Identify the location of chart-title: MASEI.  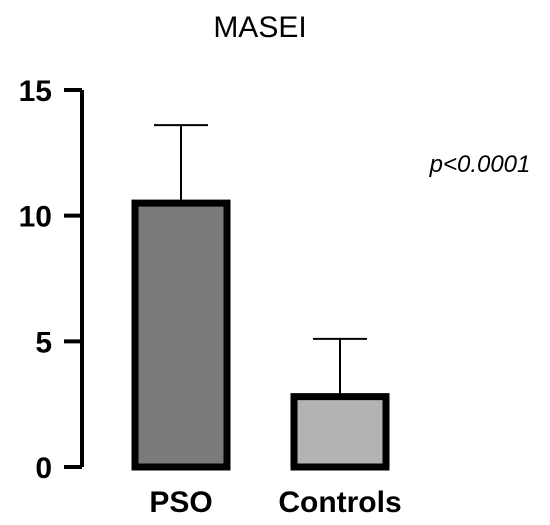
(259, 27).